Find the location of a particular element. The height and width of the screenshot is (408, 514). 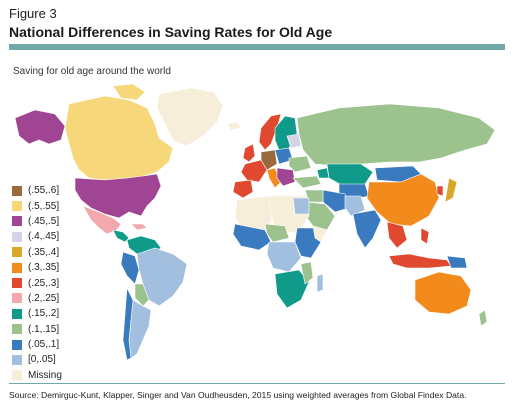

region-papua is located at coordinates (457, 262).